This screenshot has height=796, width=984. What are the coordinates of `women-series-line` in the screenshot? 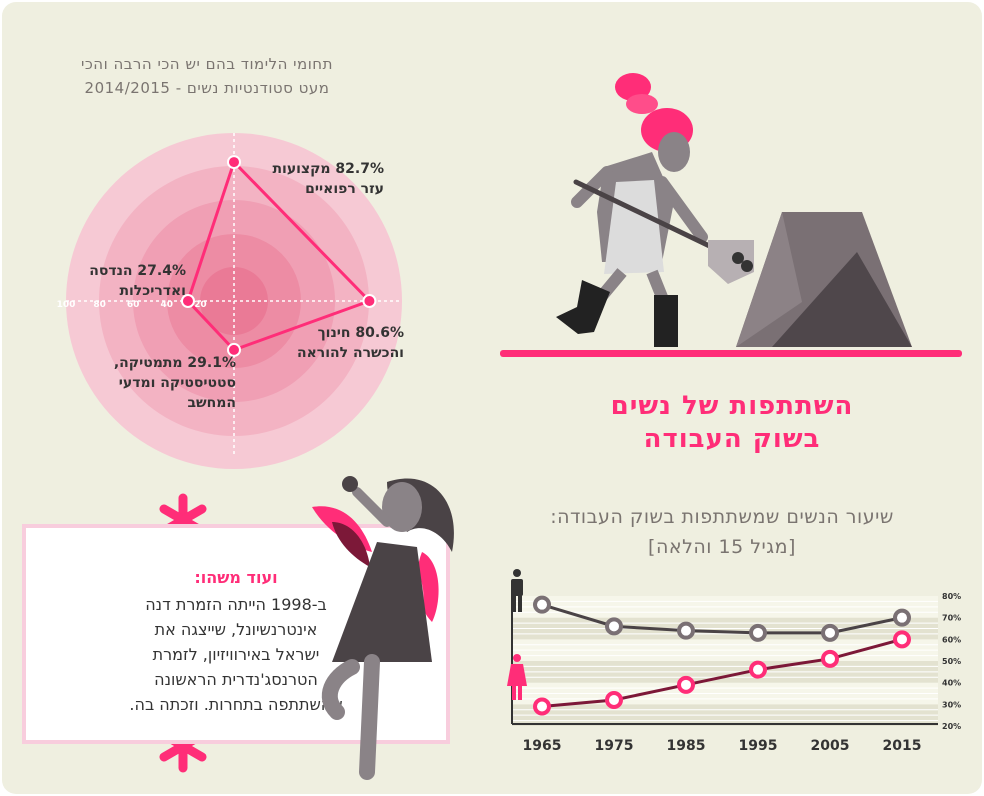 It's located at (722, 672).